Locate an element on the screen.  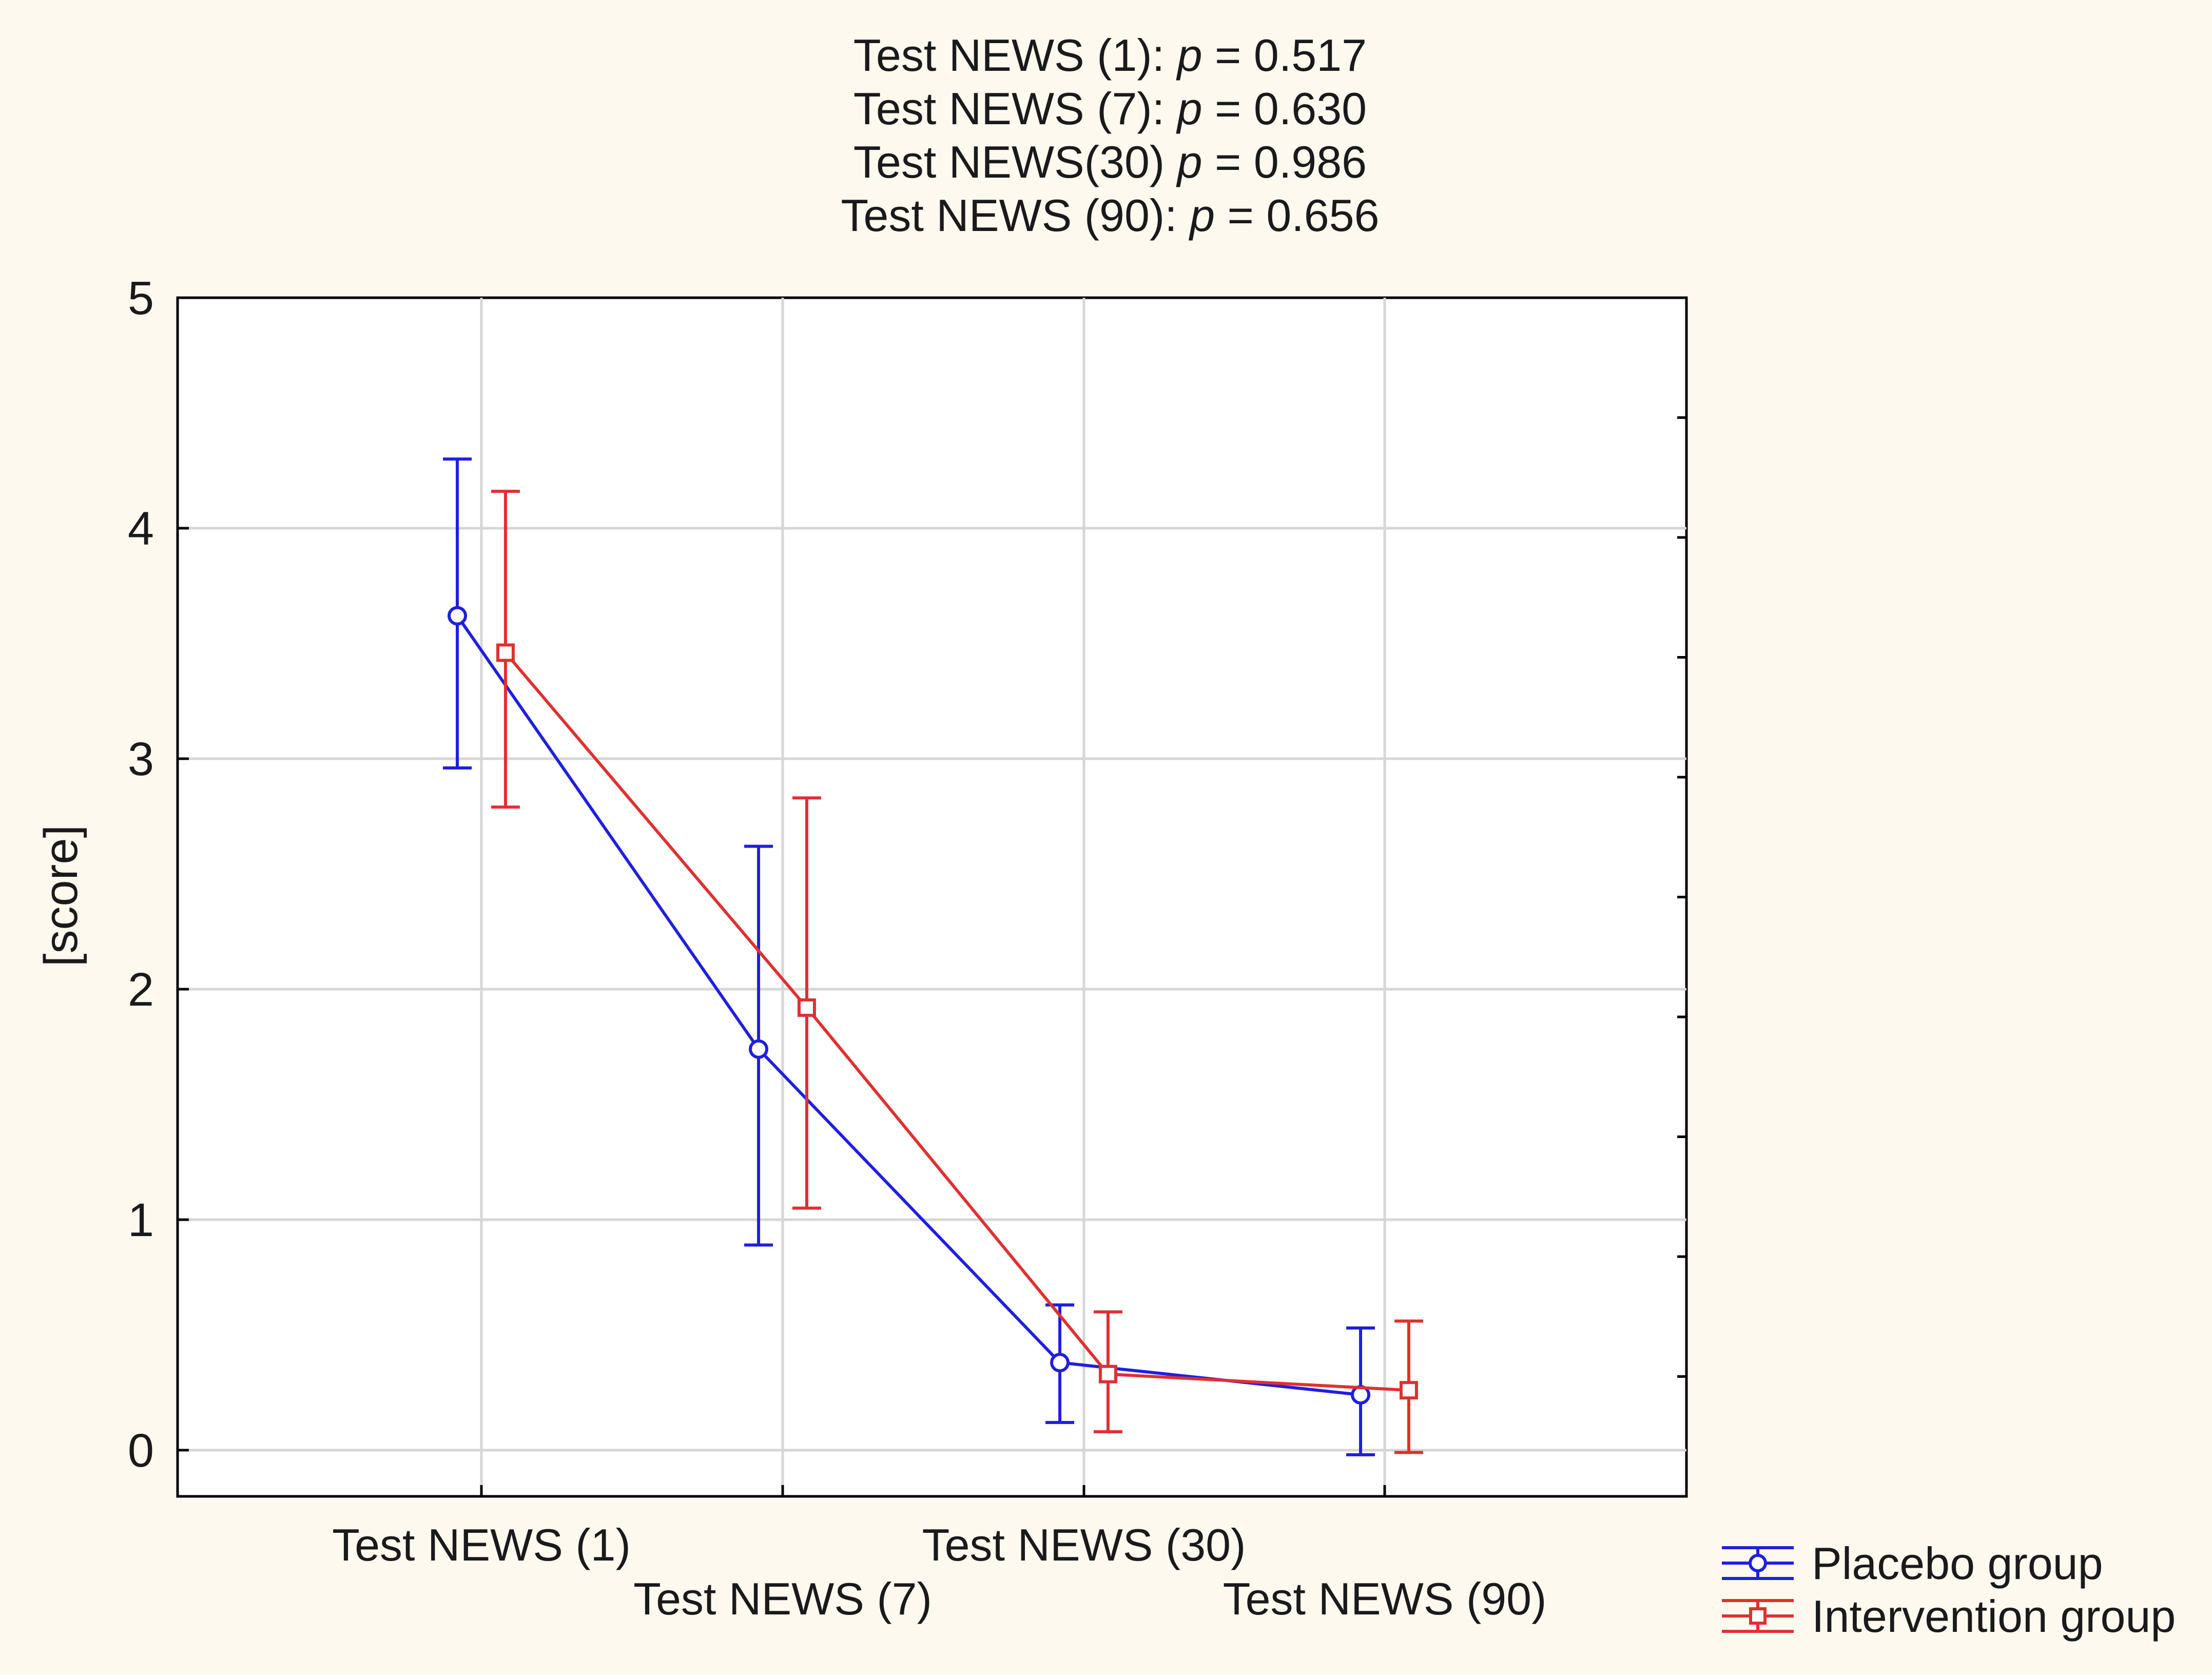
title-line-label: Test NEWS (7): is located at coordinates (1015, 108).